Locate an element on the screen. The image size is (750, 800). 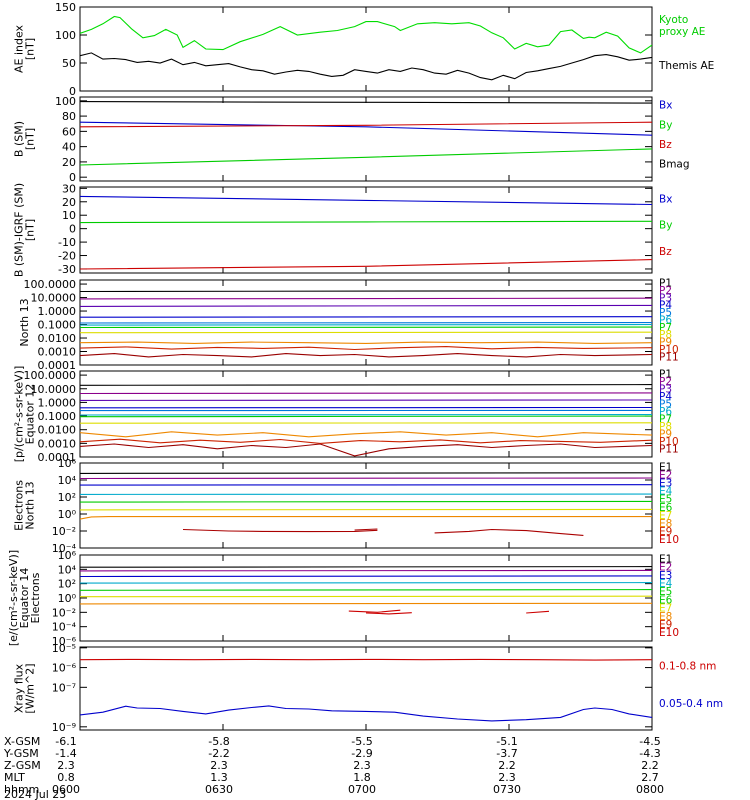
legend-label: E6 is located at coordinates (666, 600).